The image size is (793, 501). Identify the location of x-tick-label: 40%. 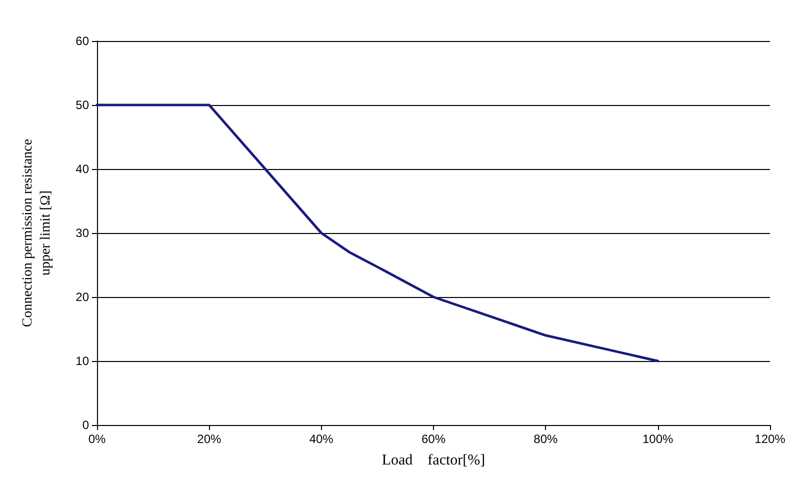
(321, 439).